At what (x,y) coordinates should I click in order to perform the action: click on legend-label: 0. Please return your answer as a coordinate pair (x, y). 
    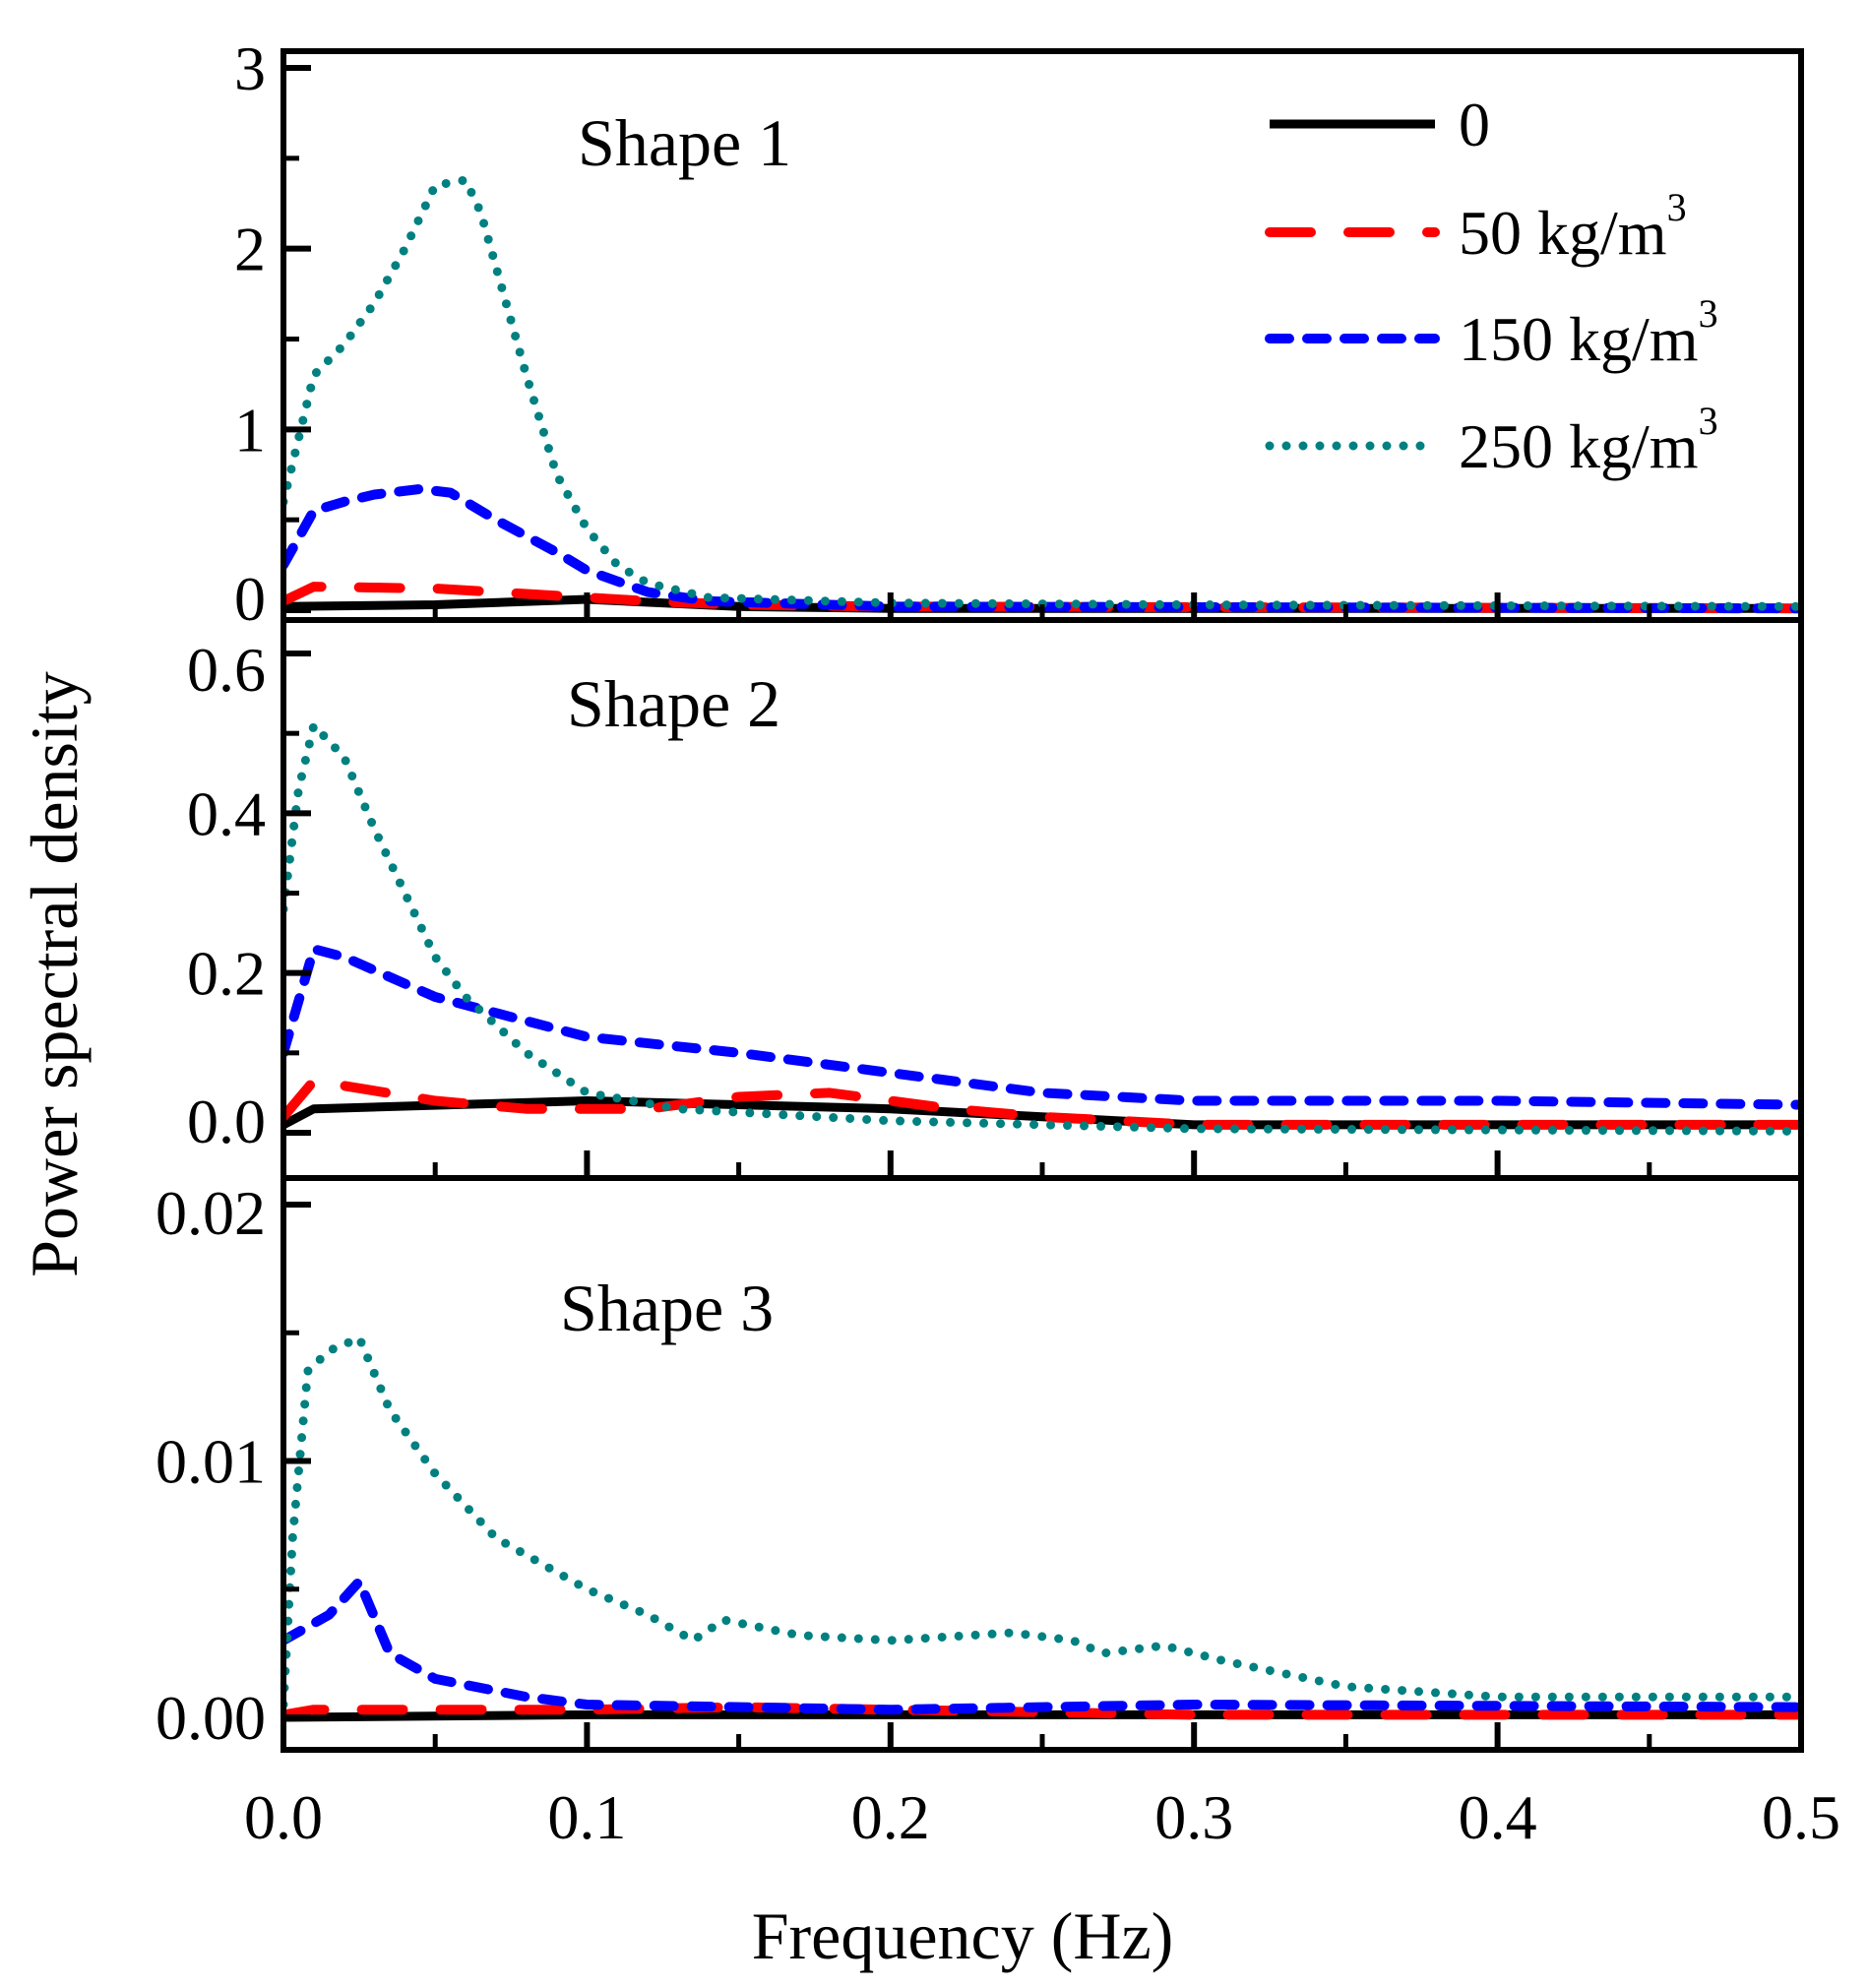
    Looking at the image, I should click on (1475, 125).